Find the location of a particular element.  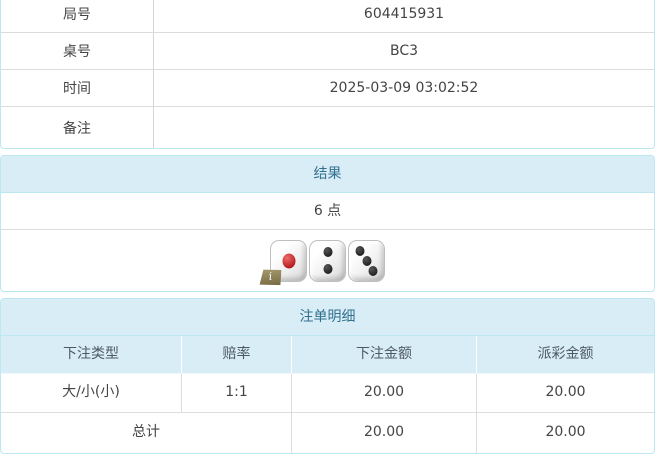

table-number-row: 桌号 BC3 is located at coordinates (327, 51).